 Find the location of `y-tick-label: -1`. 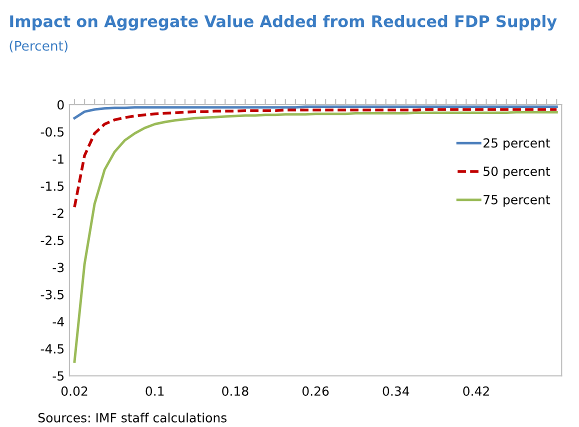

y-tick-label: -1 is located at coordinates (58, 159).